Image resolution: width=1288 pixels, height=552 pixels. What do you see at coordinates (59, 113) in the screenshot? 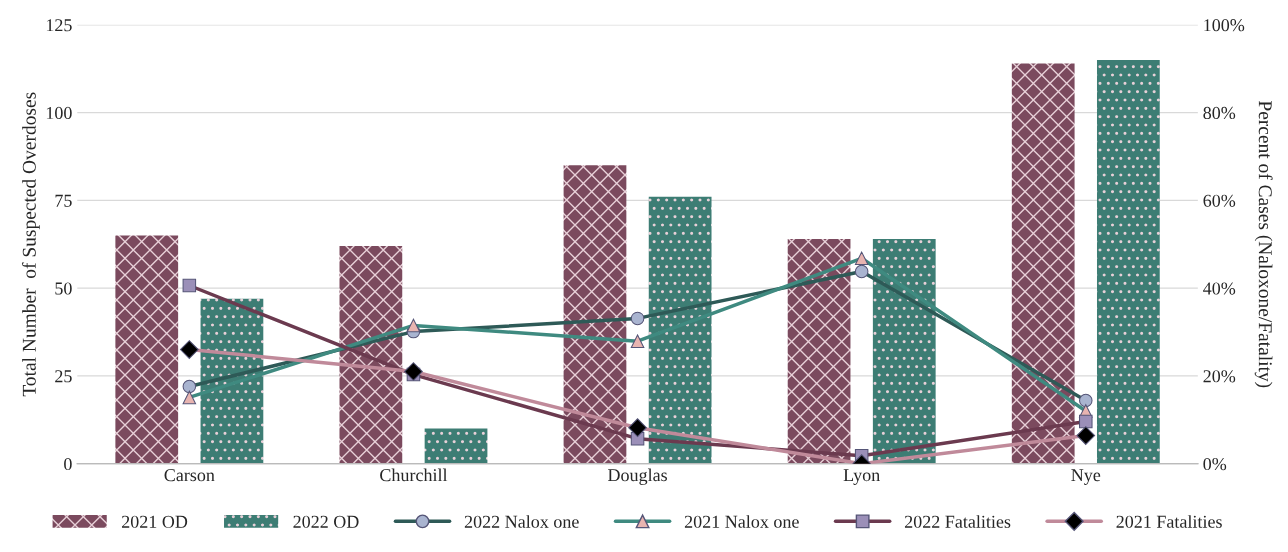
I see `y-tick-label: 100` at bounding box center [59, 113].